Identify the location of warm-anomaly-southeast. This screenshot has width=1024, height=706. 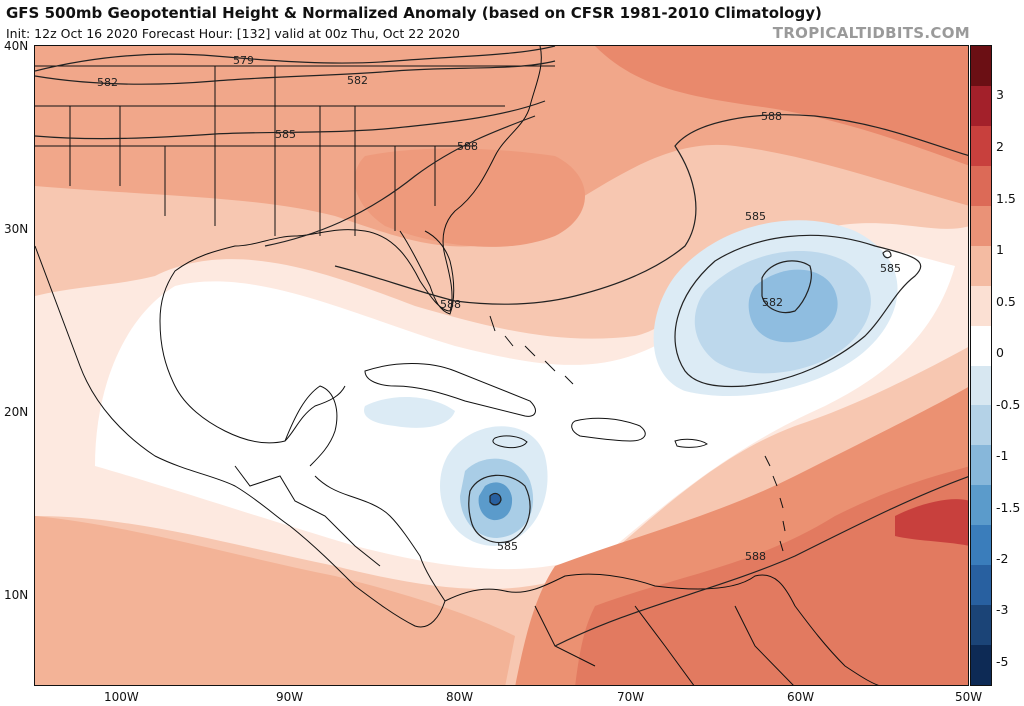
(771, 575).